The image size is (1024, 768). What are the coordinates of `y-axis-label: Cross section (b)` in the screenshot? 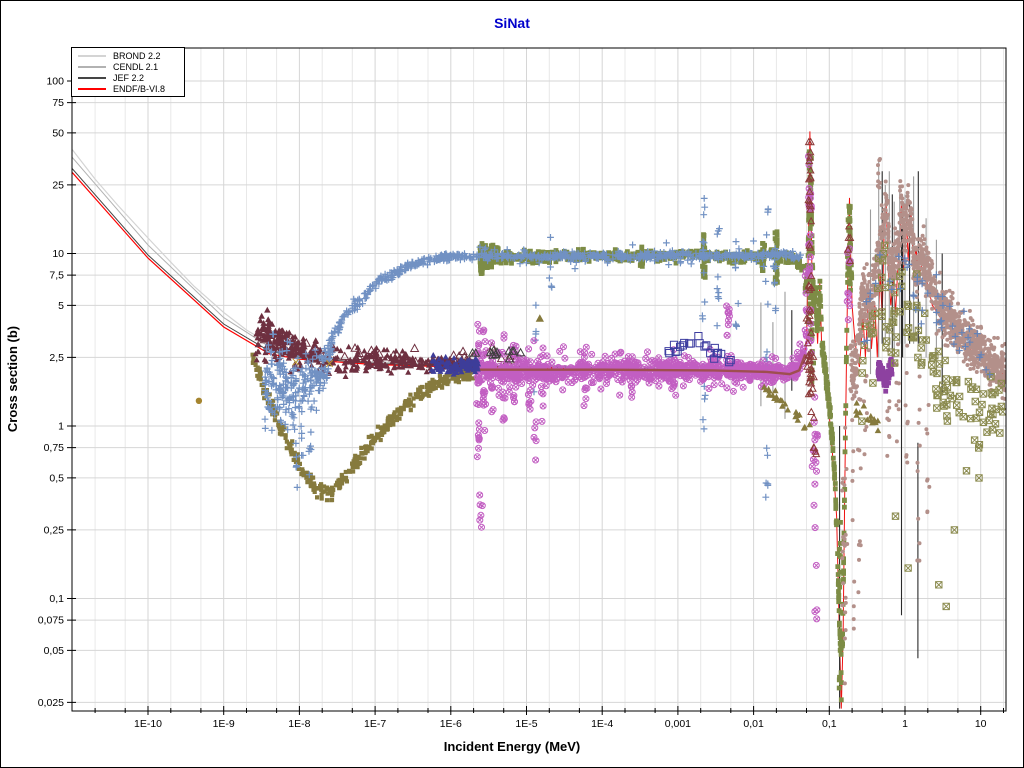 It's located at (12, 379).